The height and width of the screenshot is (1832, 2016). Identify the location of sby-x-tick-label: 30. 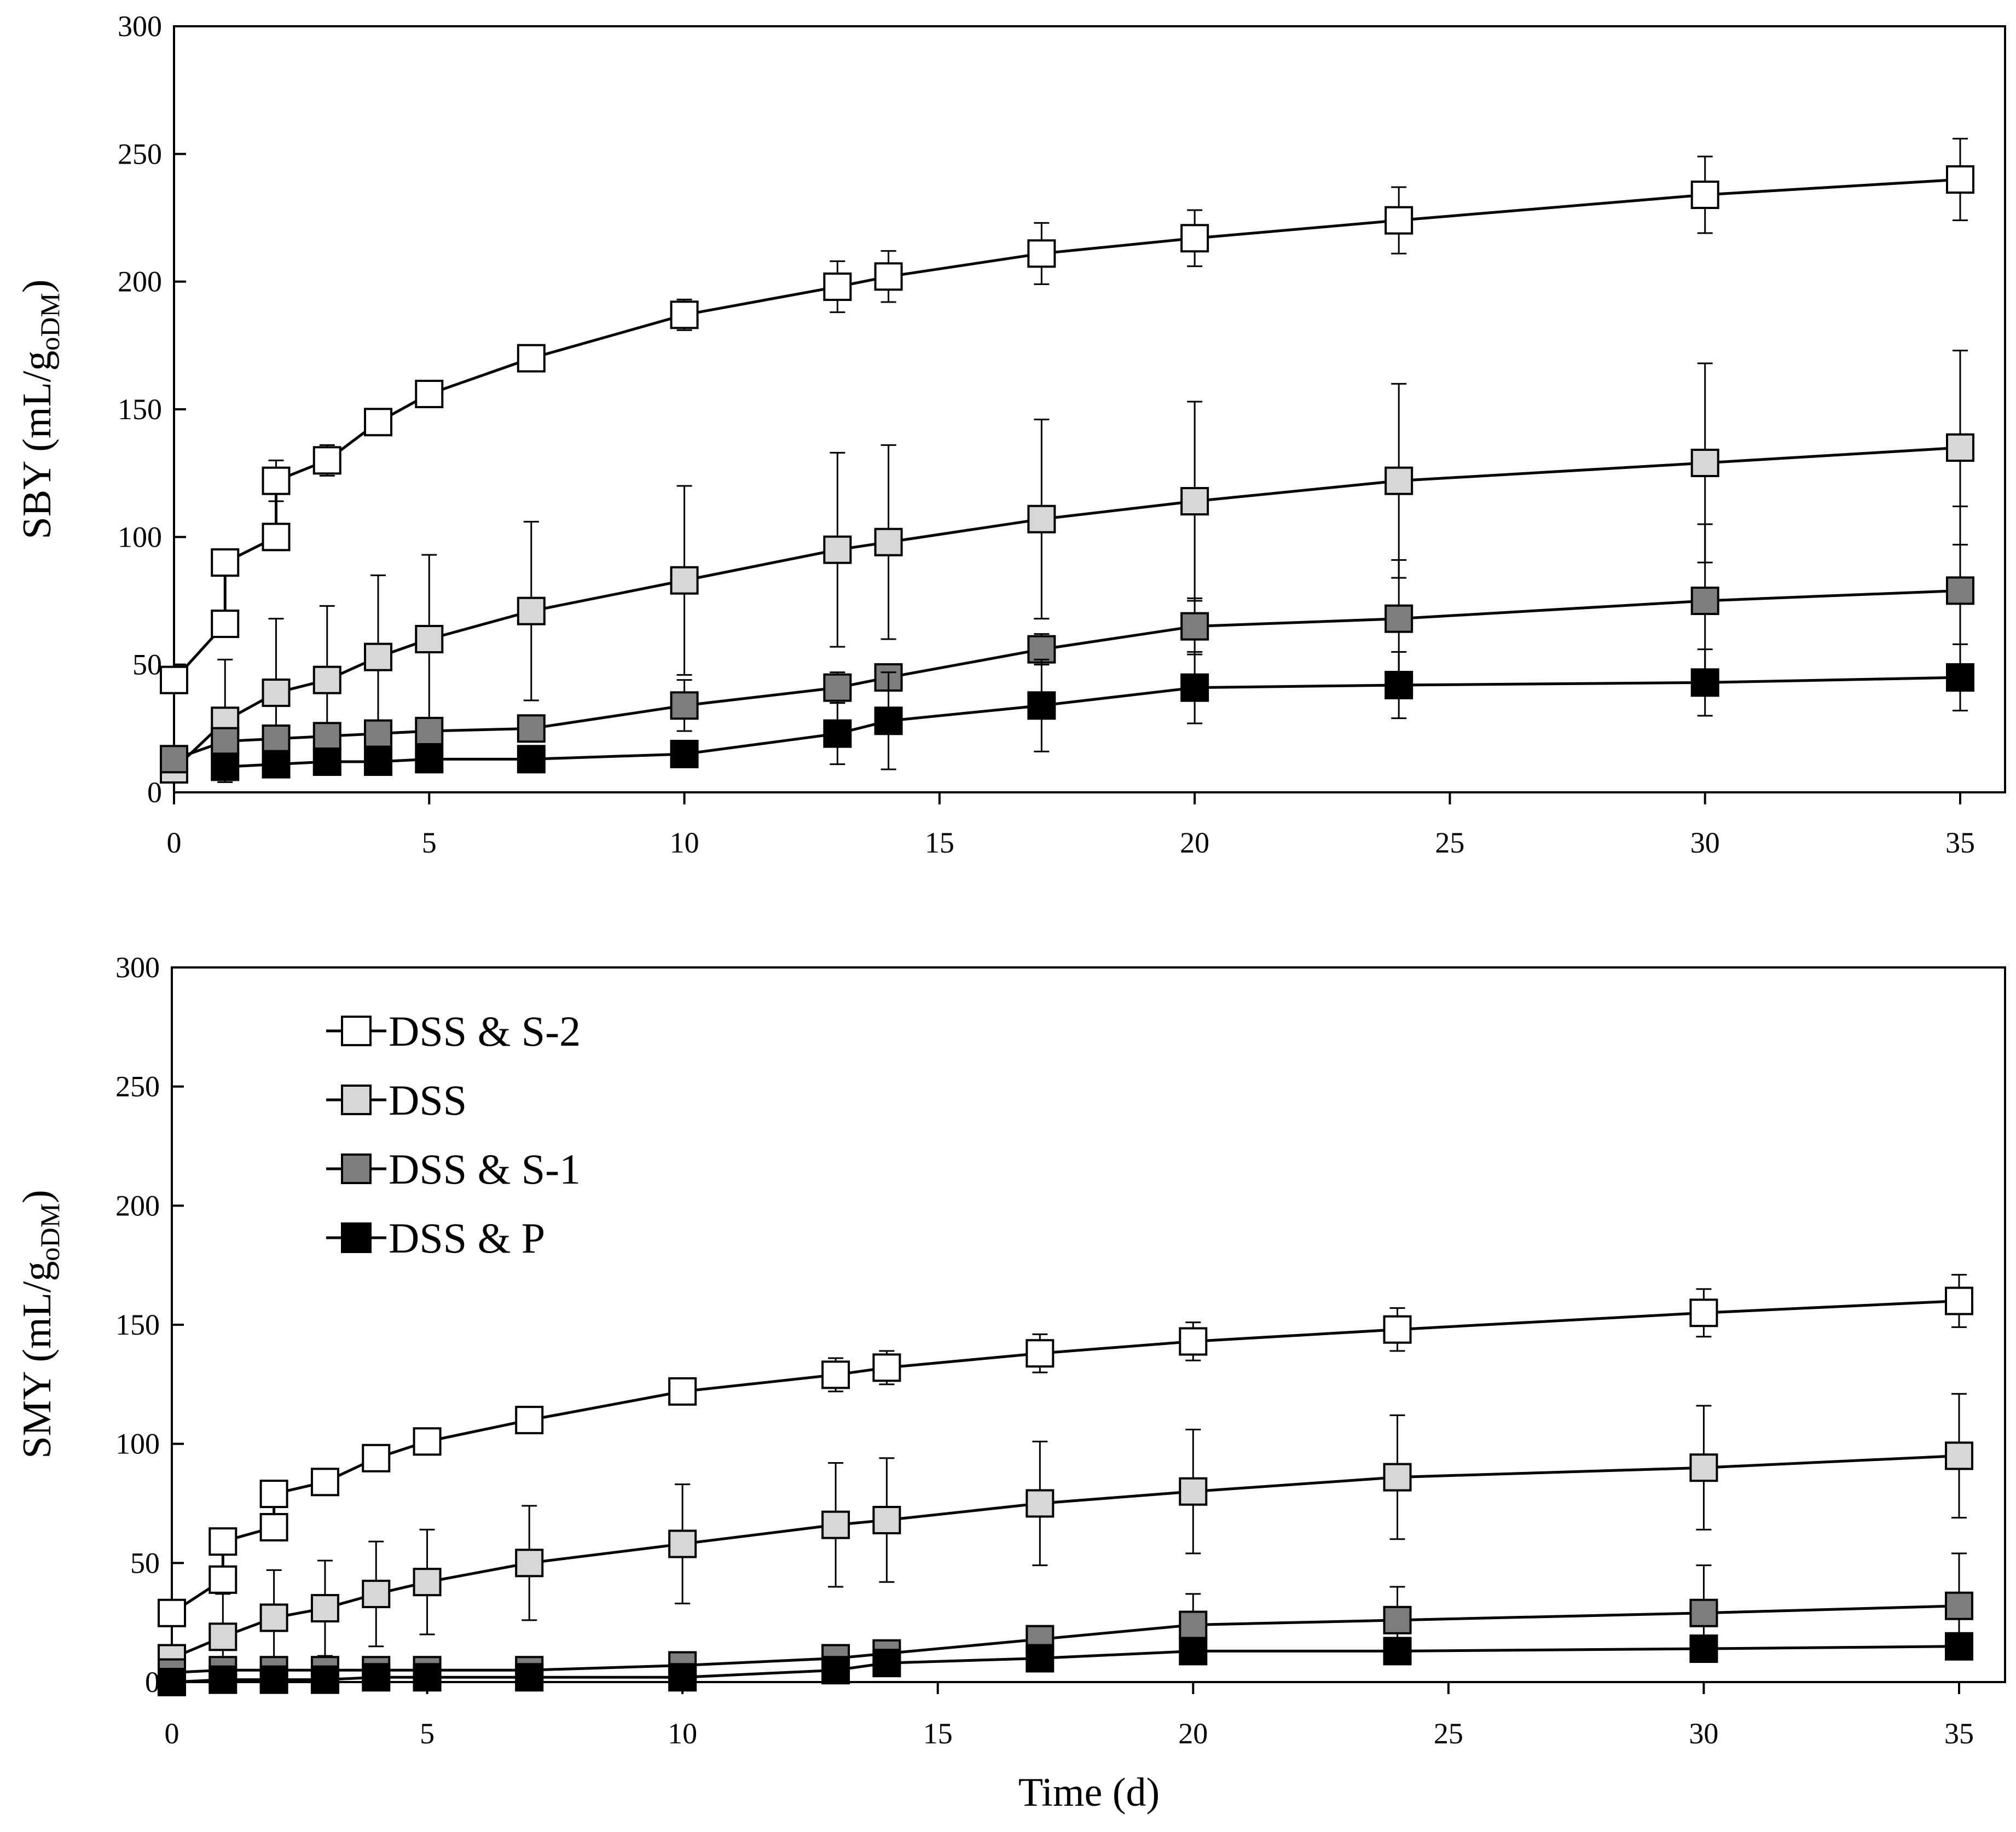
(1705, 842).